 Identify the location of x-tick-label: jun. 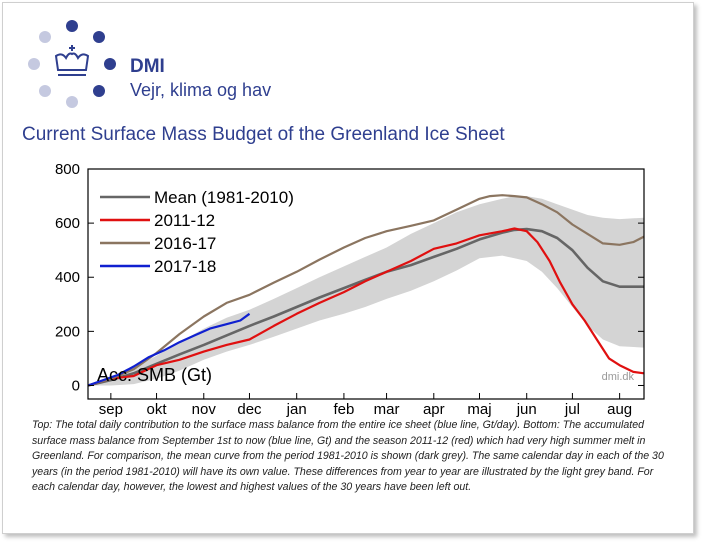
(526, 409).